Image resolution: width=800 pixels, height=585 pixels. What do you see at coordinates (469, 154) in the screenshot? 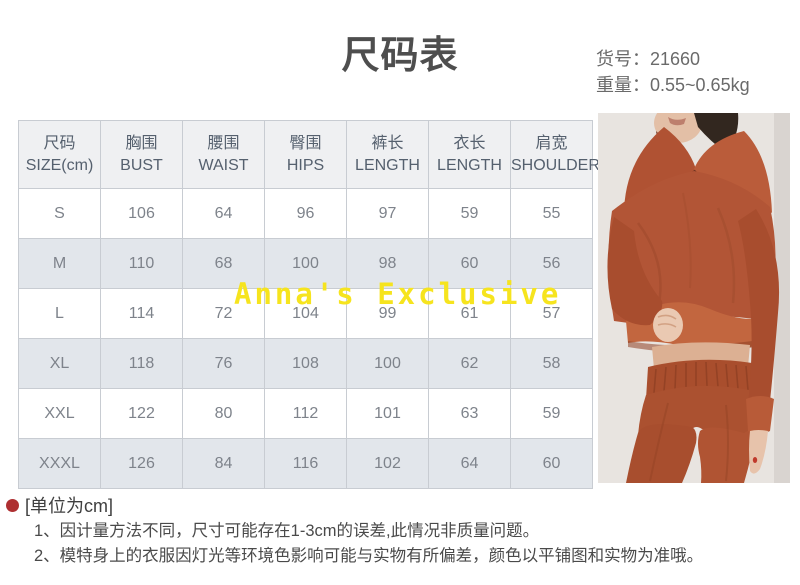
I see `col-top-length: 衣长 LENGTH` at bounding box center [469, 154].